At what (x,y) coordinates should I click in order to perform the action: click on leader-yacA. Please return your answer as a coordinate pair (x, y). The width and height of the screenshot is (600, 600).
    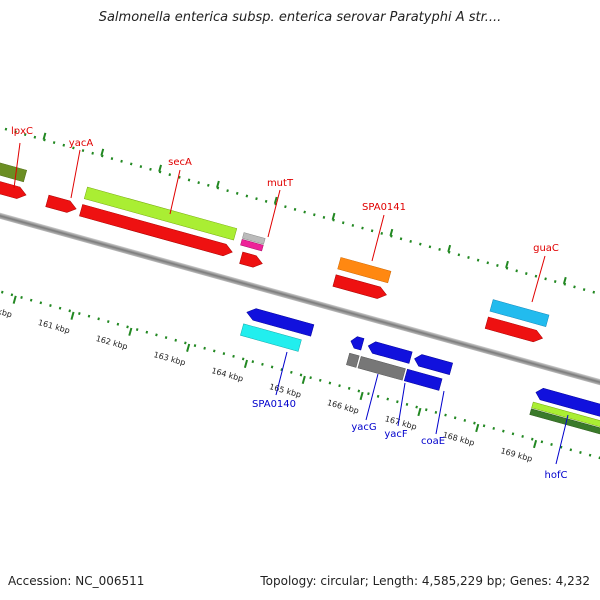
    Looking at the image, I should click on (75, 174).